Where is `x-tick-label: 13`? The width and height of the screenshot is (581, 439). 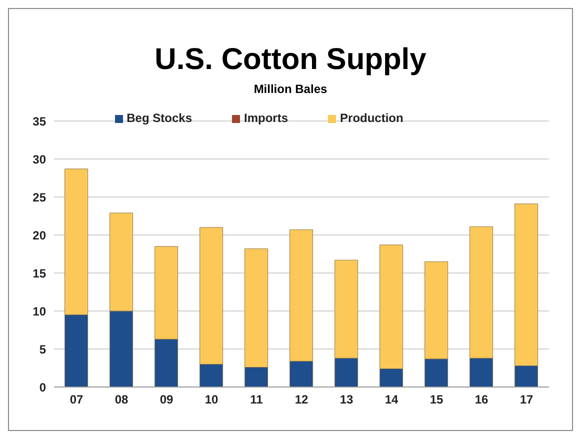 x-tick-label: 13 is located at coordinates (347, 399).